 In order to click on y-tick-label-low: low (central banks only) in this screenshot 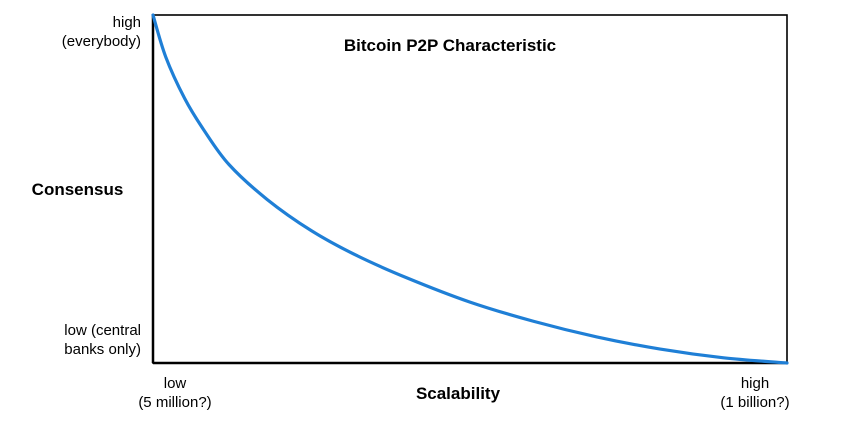, I will do `click(102, 340)`.